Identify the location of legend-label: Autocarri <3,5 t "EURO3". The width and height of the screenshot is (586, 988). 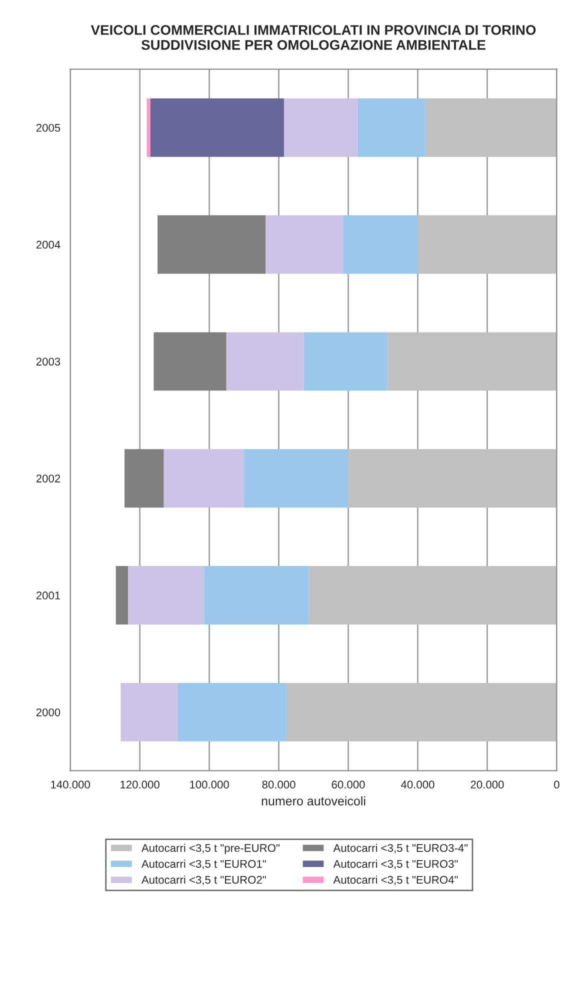
(395, 865).